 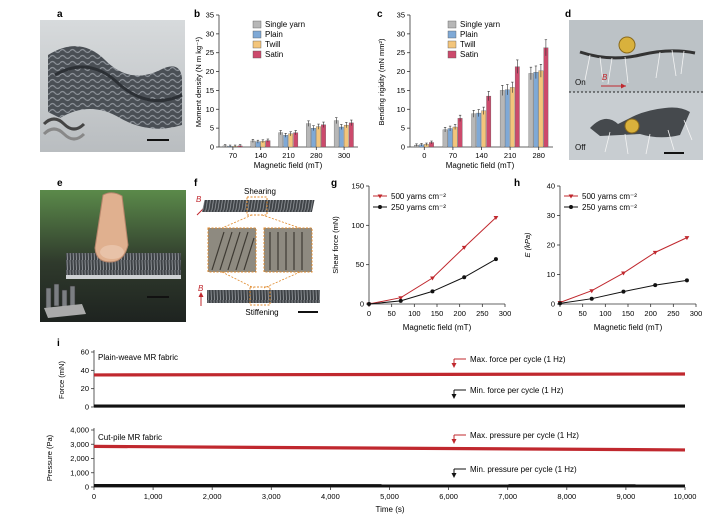 What do you see at coordinates (61, 380) in the screenshot?
I see `panel-i-top-ylabel: Force (mN)` at bounding box center [61, 380].